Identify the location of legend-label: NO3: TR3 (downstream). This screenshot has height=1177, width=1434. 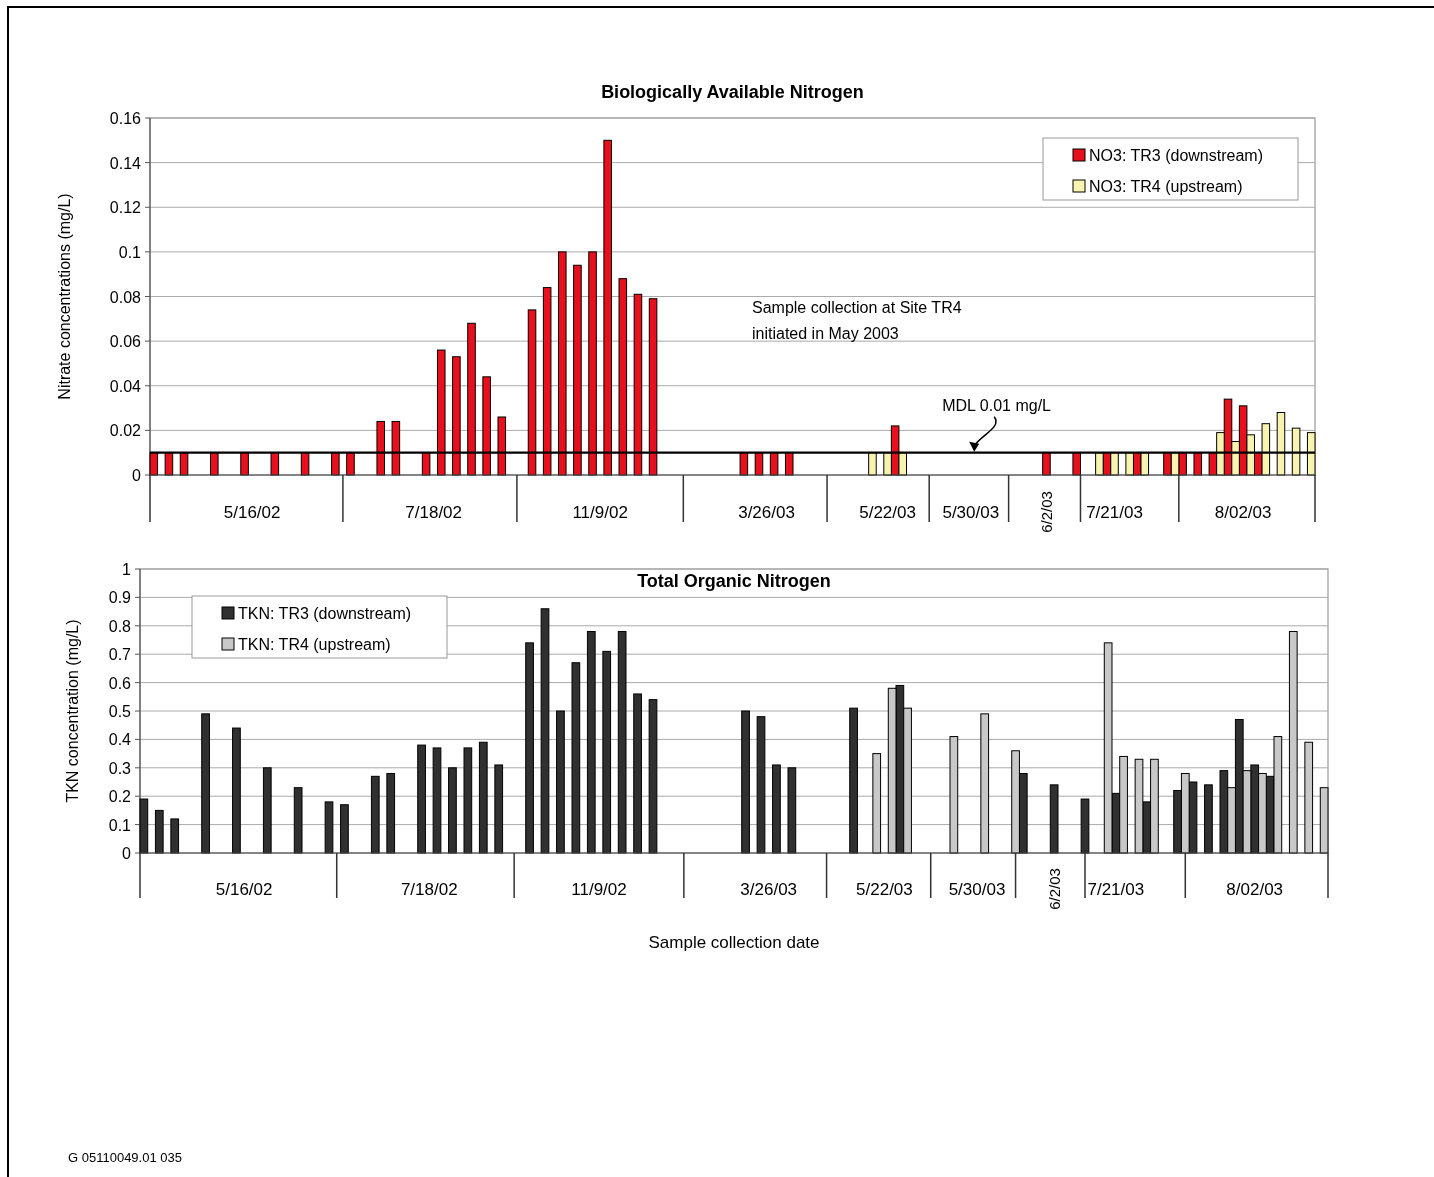
(1176, 155).